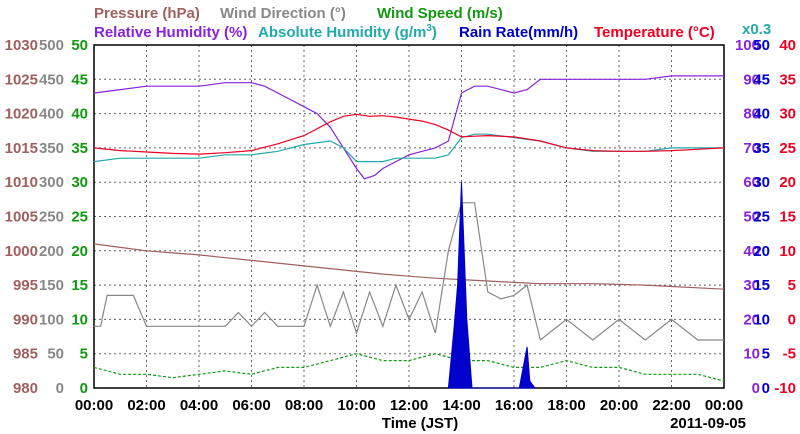 The image size is (800, 434). I want to click on y-tick-temperature: 25, so click(787, 148).